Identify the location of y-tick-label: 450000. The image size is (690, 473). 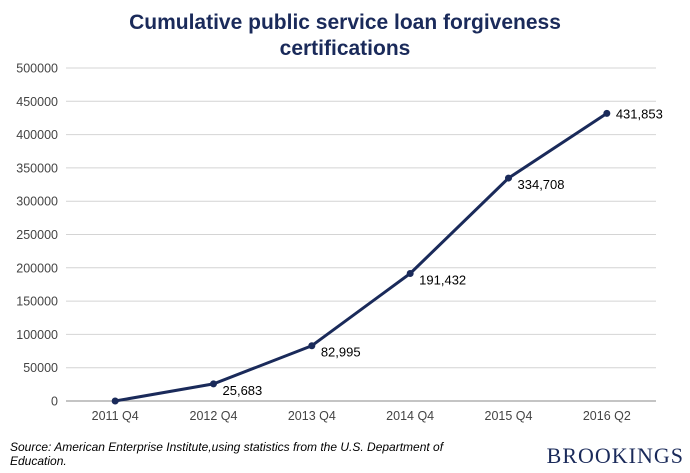
(37, 102).